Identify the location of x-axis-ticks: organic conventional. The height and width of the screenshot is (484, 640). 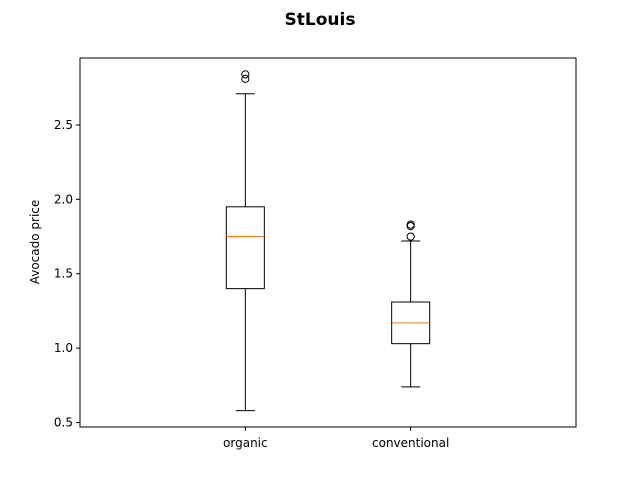
(336, 438).